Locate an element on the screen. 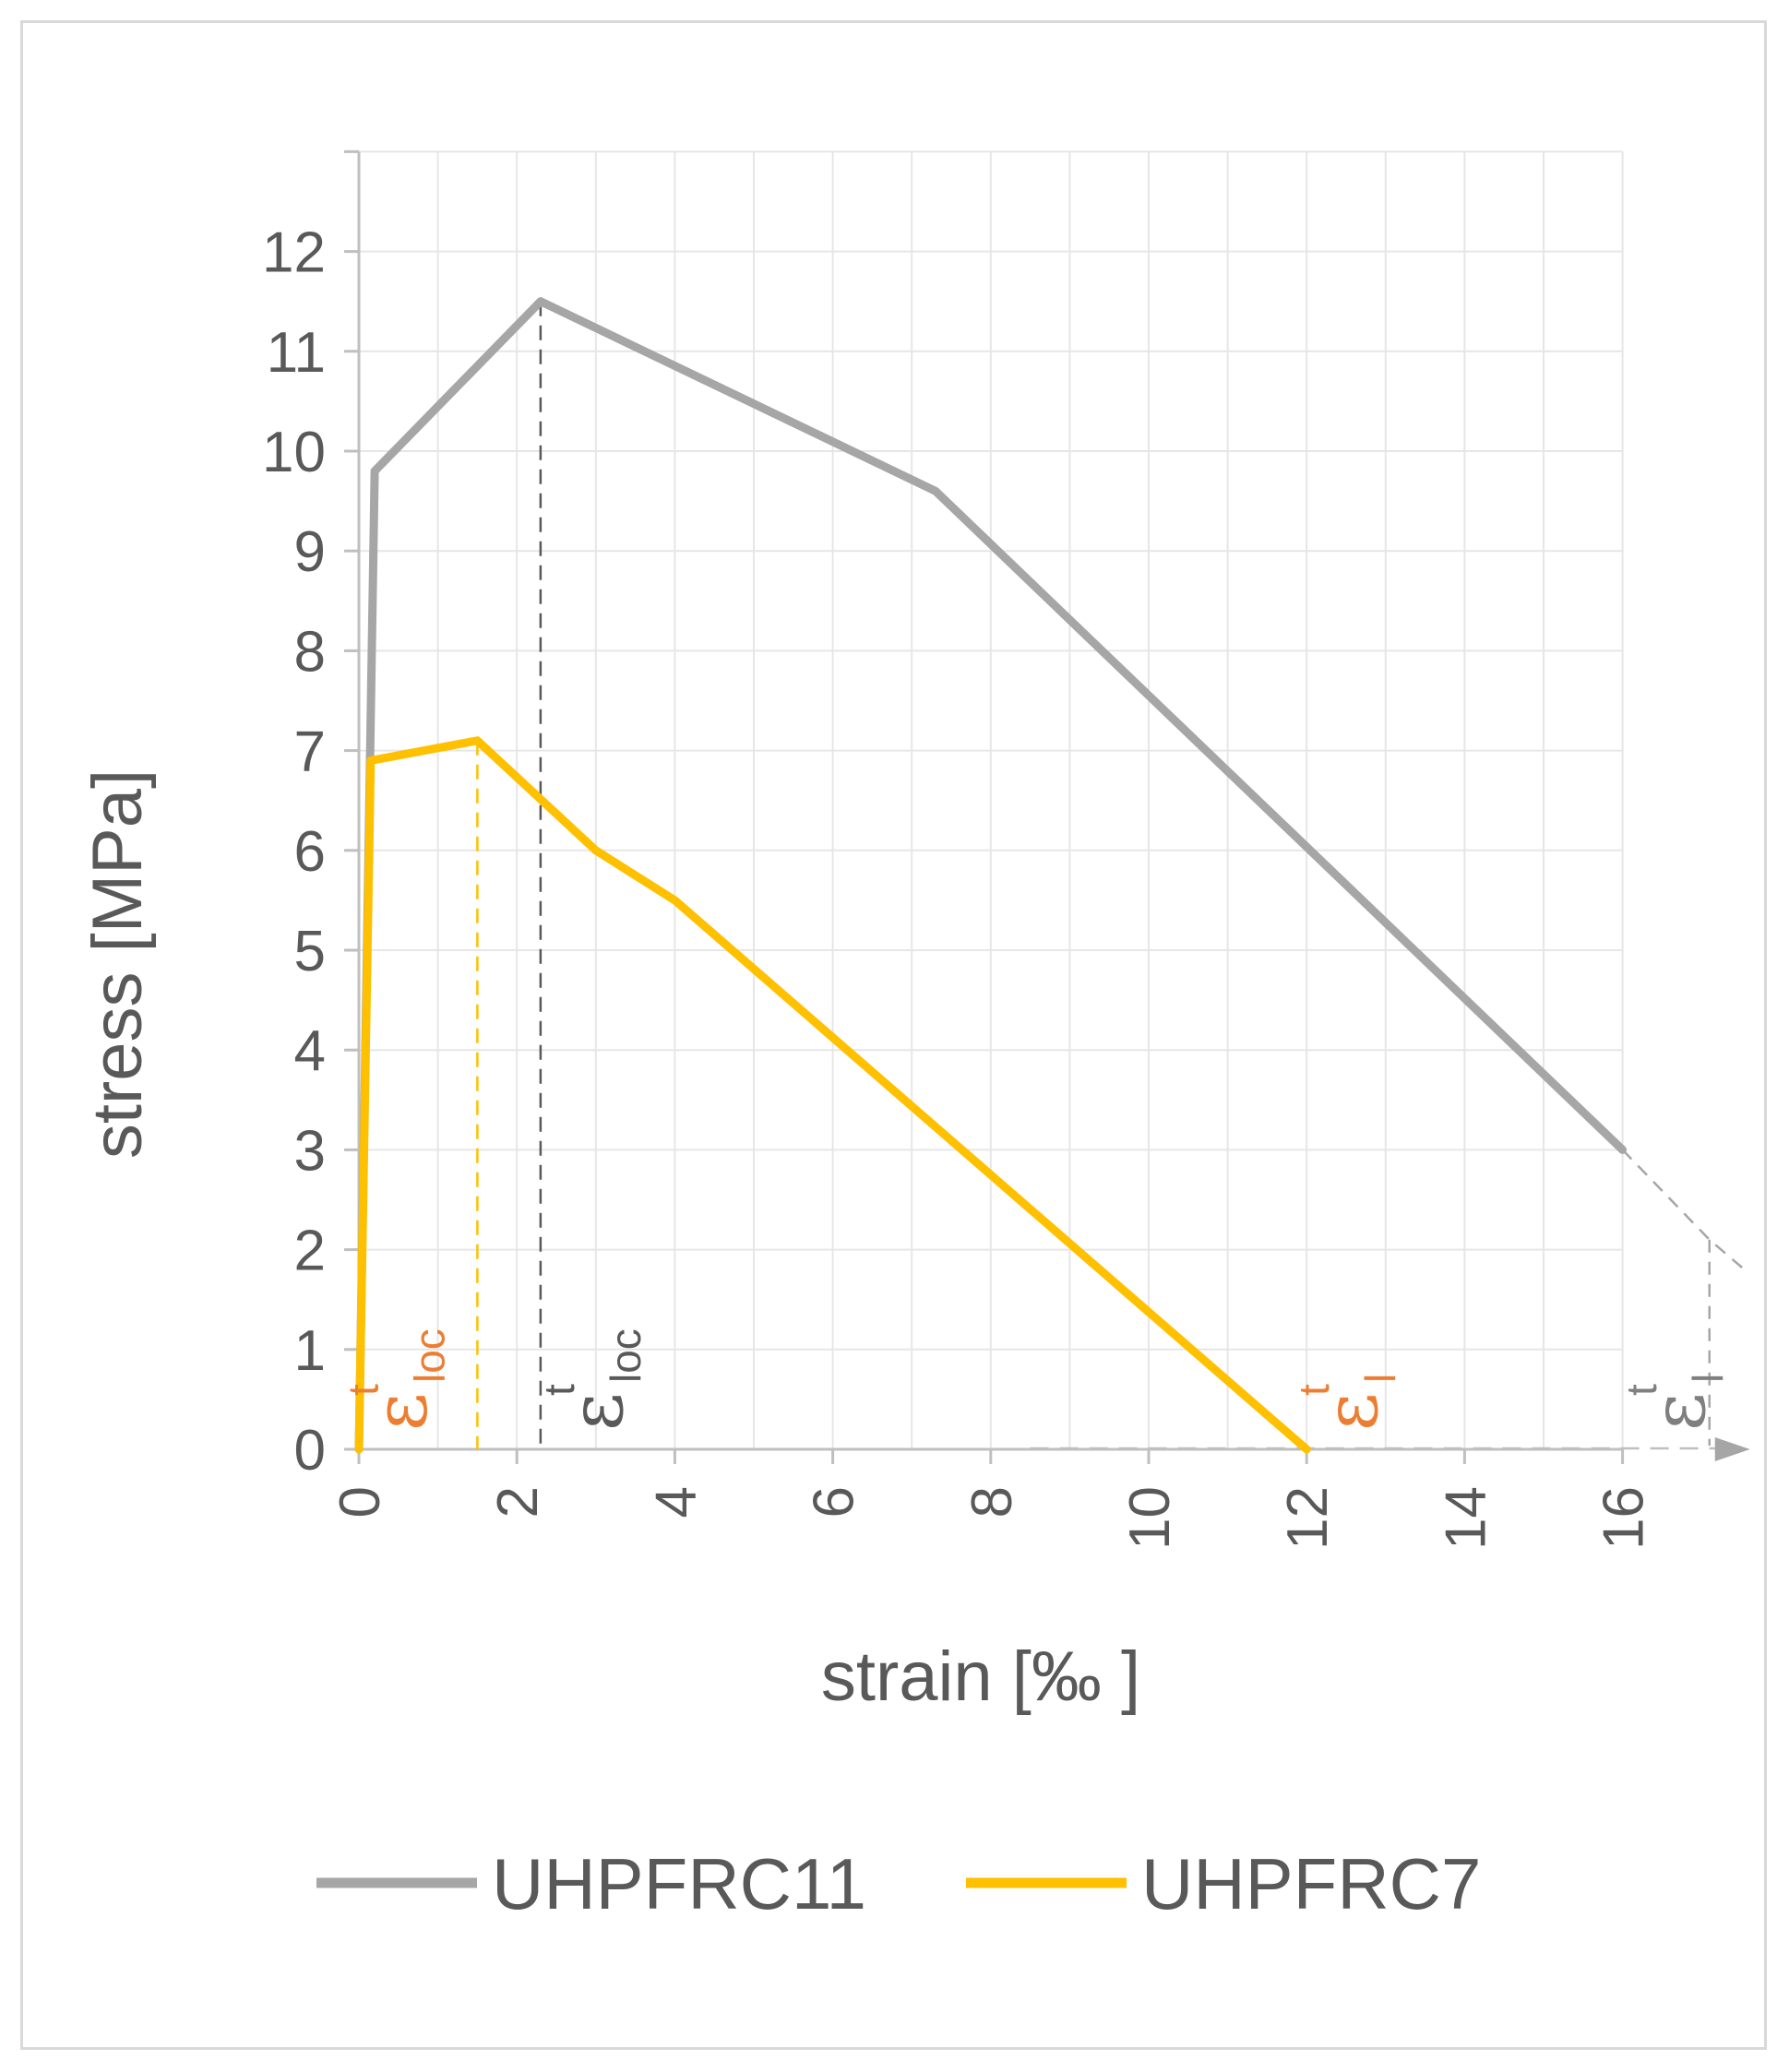 The width and height of the screenshot is (1789, 2072). y-tick-label: 1 is located at coordinates (310, 1351).